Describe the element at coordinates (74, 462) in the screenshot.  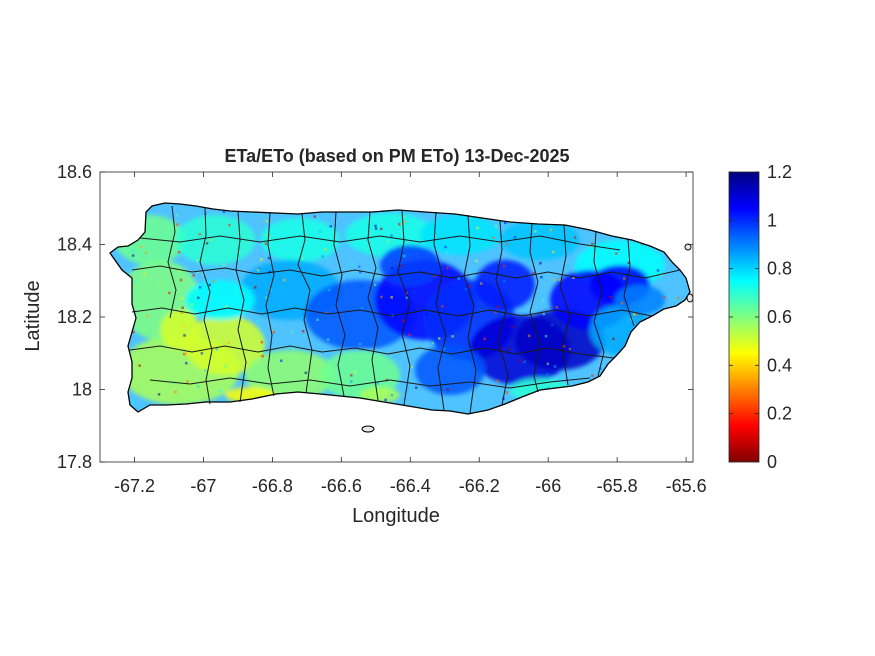
I see `y-tick-label: 17.8` at that location.